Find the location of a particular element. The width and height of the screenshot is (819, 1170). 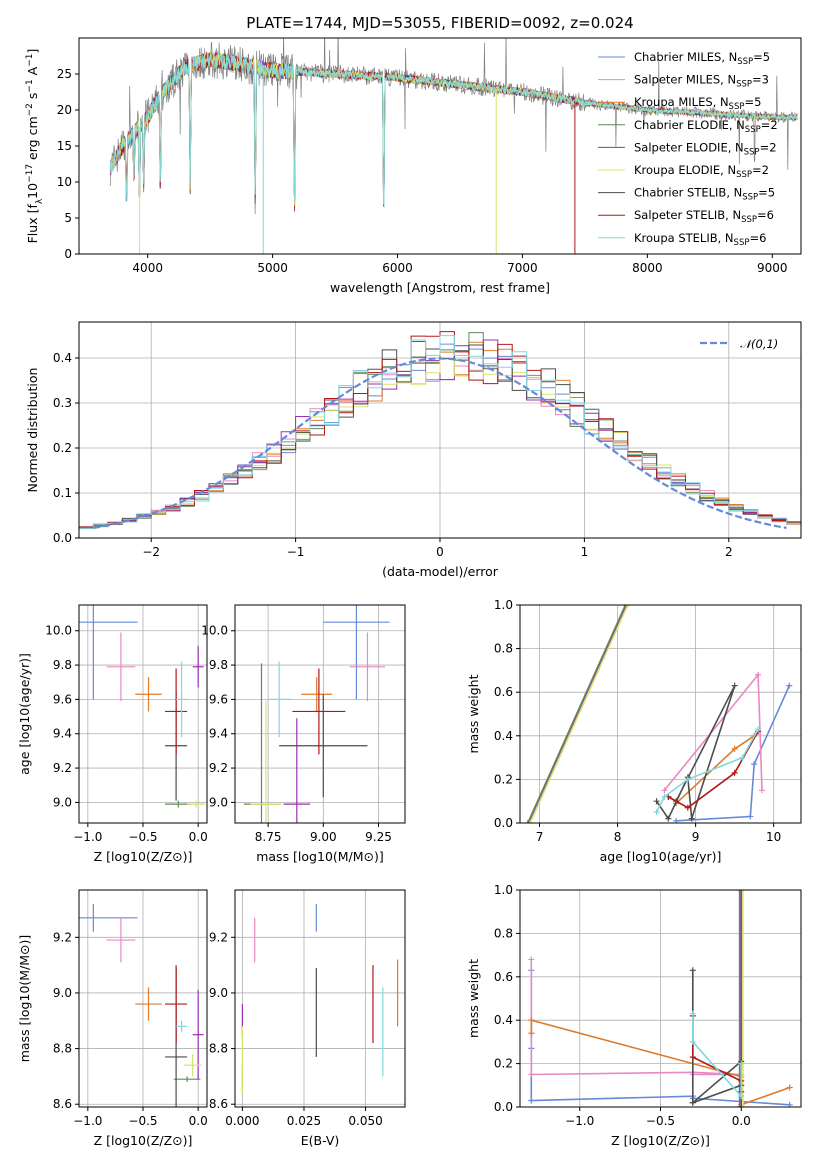

weight-lines is located at coordinates (658, 714).